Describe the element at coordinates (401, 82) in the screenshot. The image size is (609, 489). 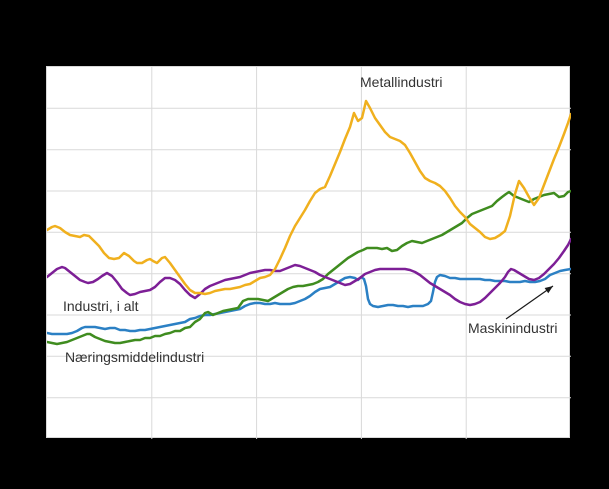
I see `label-metallindustri: Metallindustri` at that location.